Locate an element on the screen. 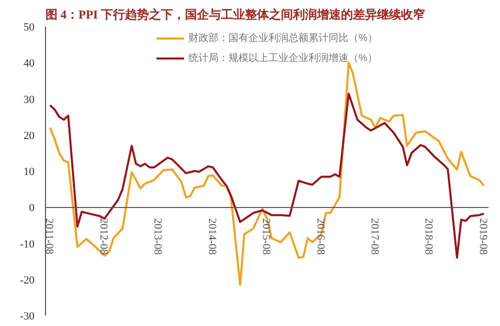 This screenshot has width=500, height=326. y-tick-label: 0 is located at coordinates (32, 208).